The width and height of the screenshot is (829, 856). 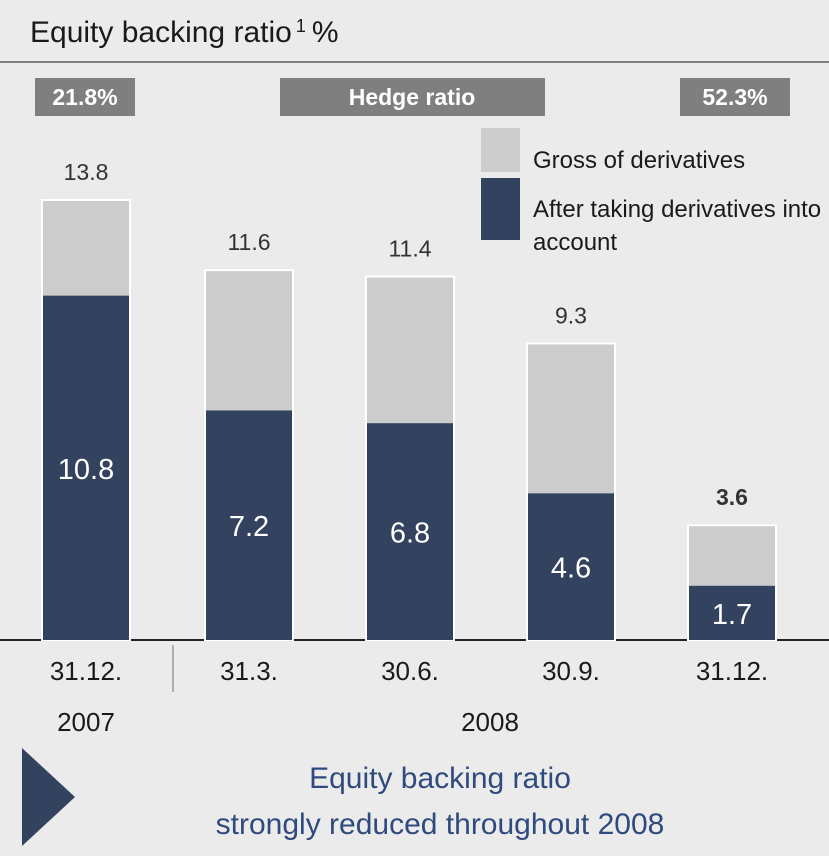 What do you see at coordinates (440, 824) in the screenshot?
I see `callout-line: strongly reduced throughout 2008` at bounding box center [440, 824].